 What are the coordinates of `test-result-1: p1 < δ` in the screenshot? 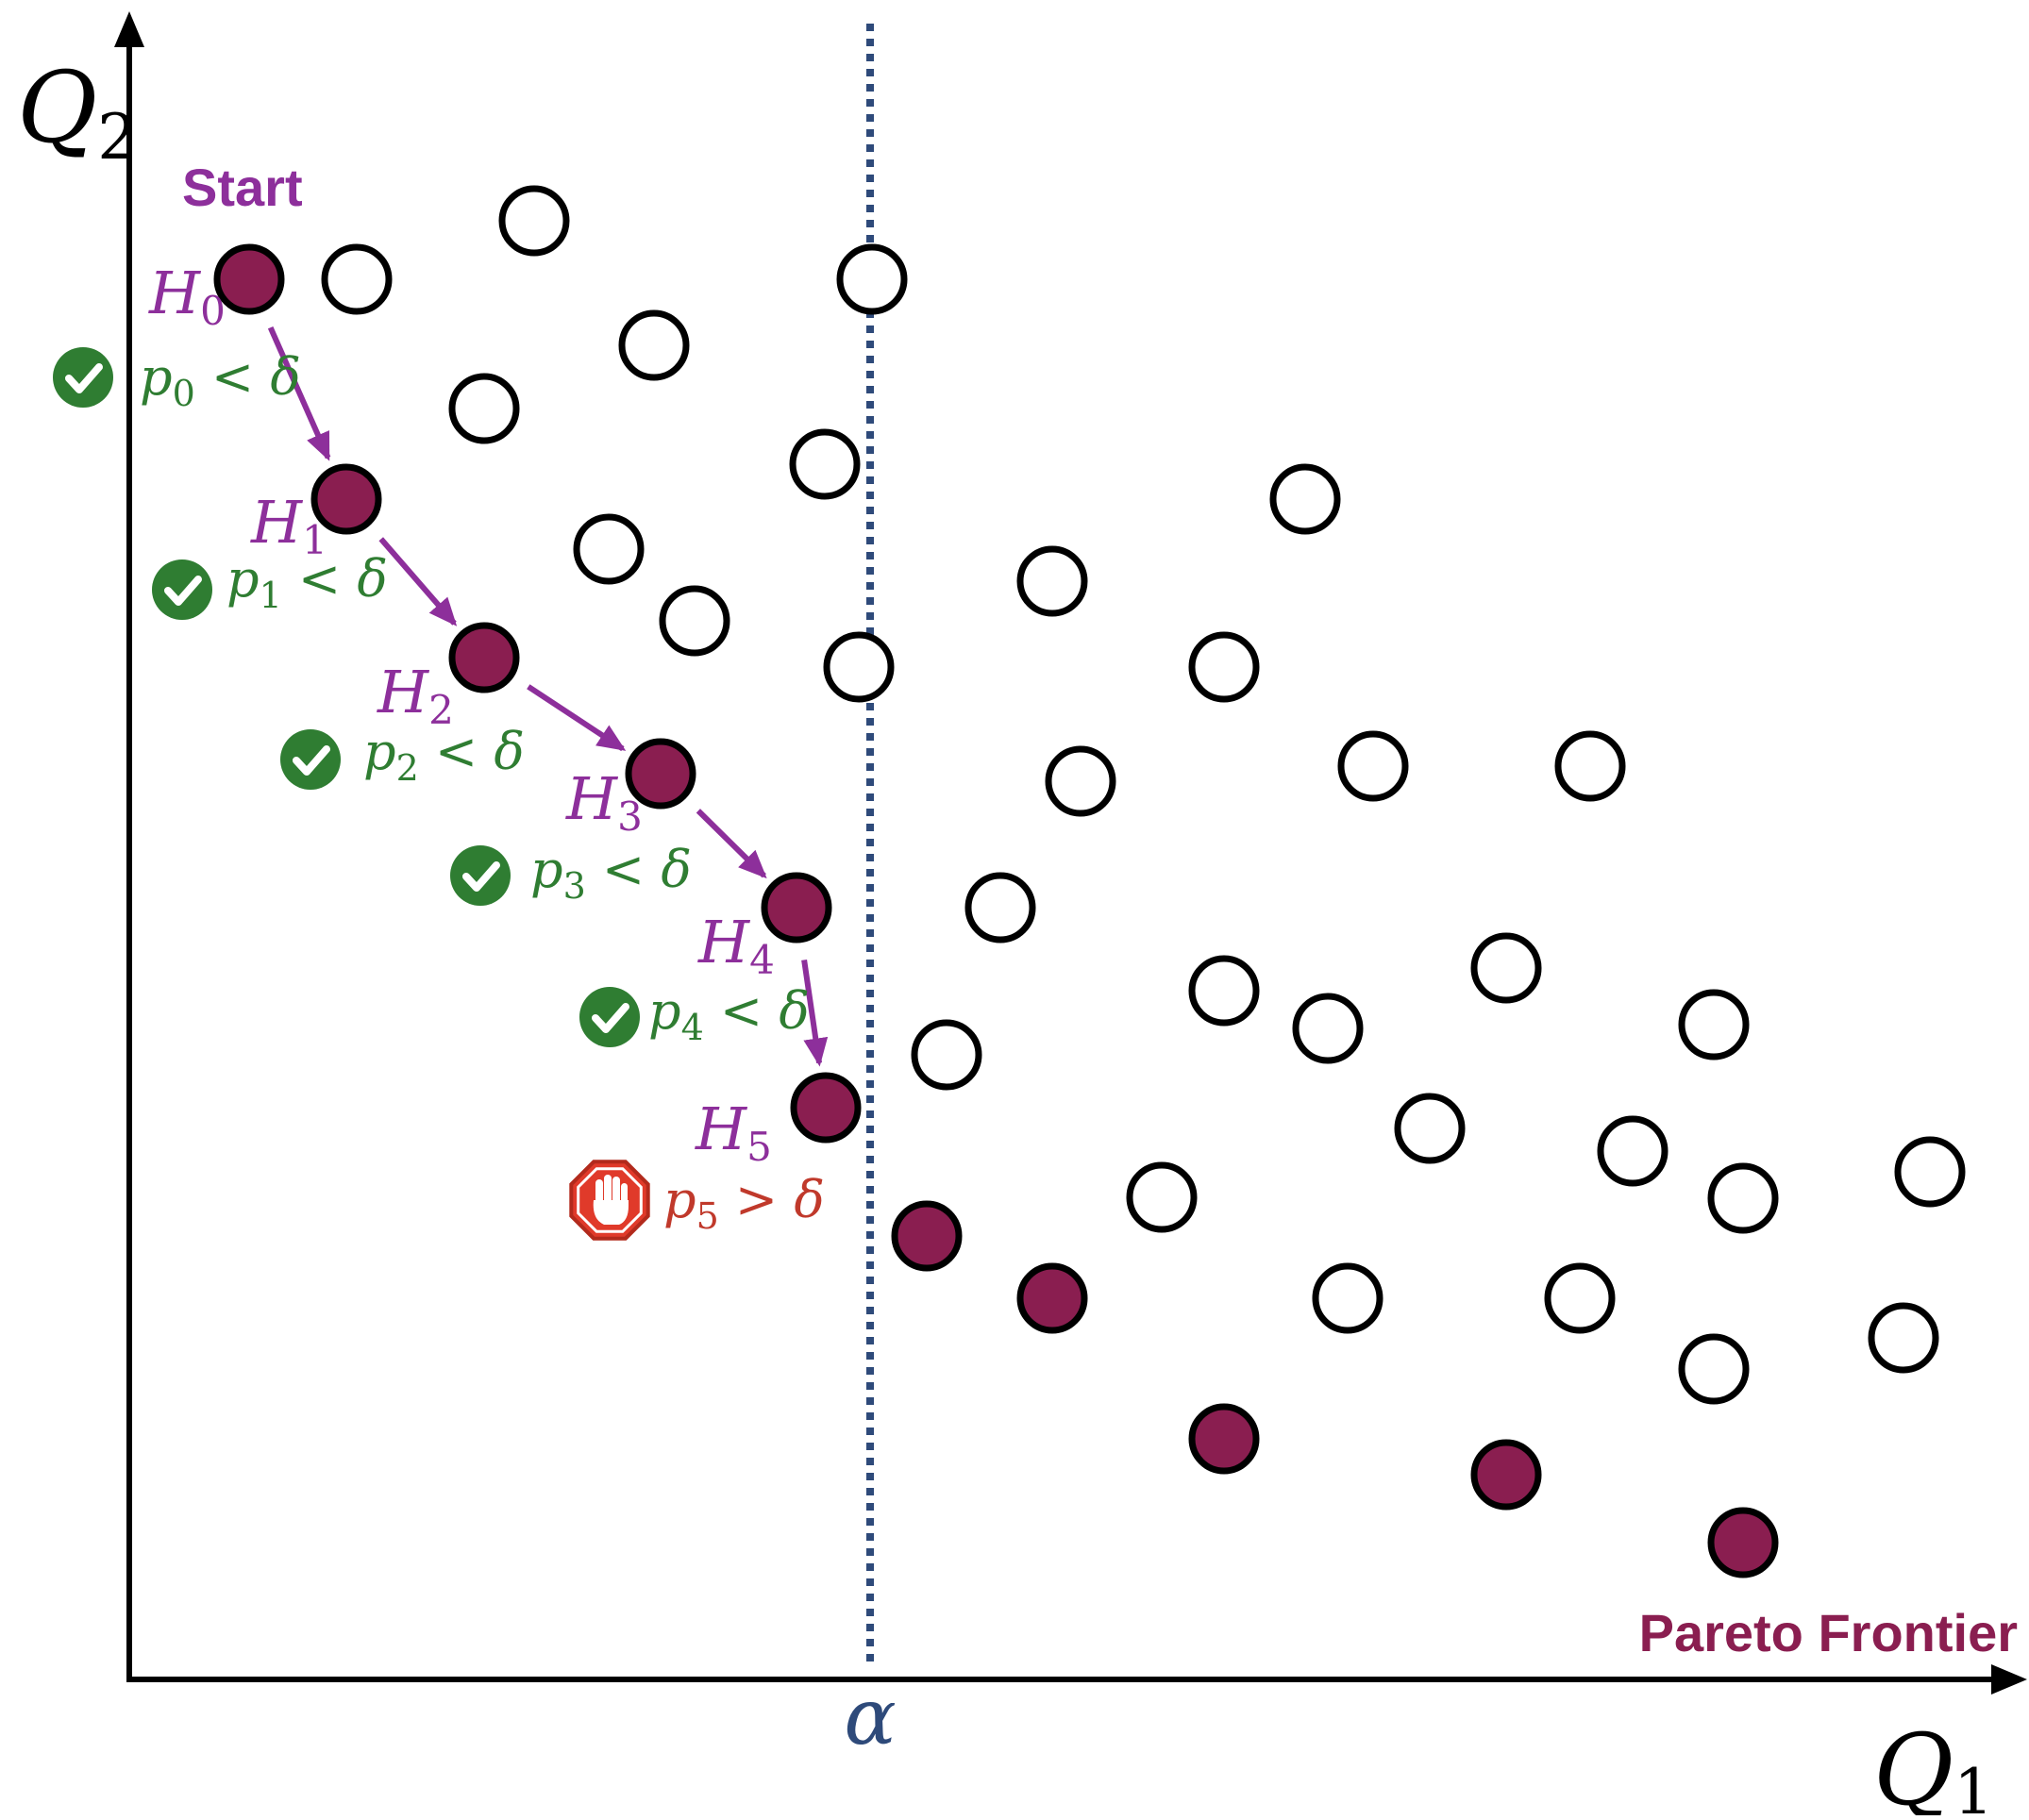 It's located at (307, 582).